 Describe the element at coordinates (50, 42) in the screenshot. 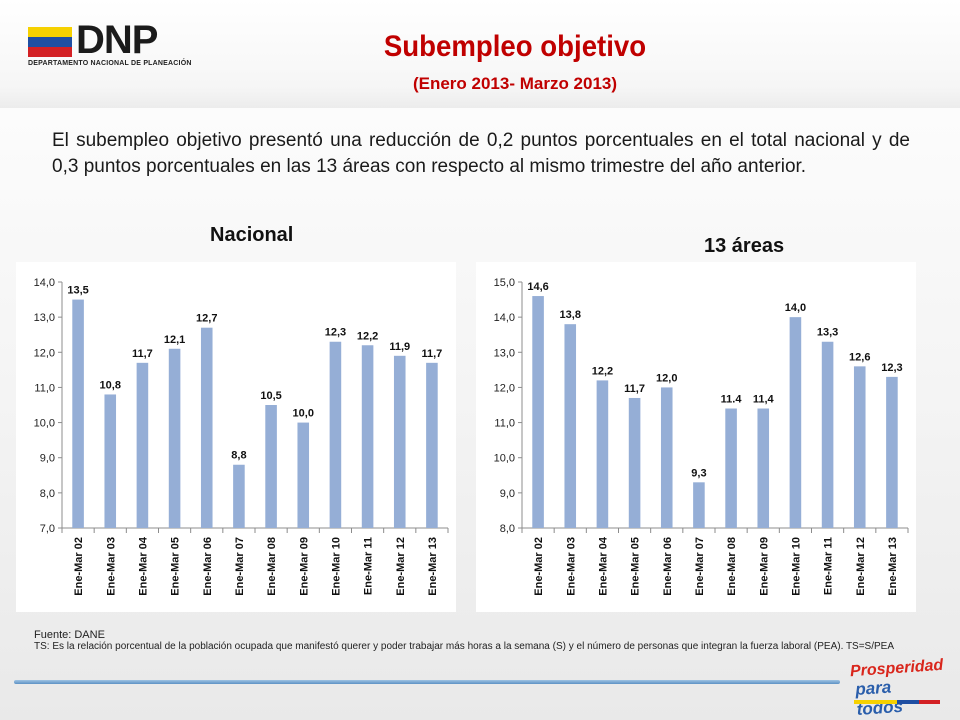

I see `colombia-flag-icon` at that location.